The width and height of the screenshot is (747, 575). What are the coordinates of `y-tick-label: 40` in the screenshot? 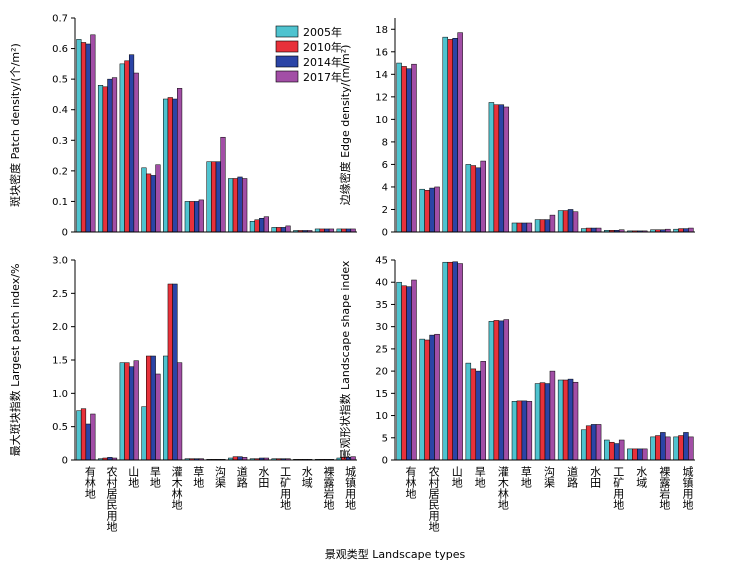 It's located at (381, 283).